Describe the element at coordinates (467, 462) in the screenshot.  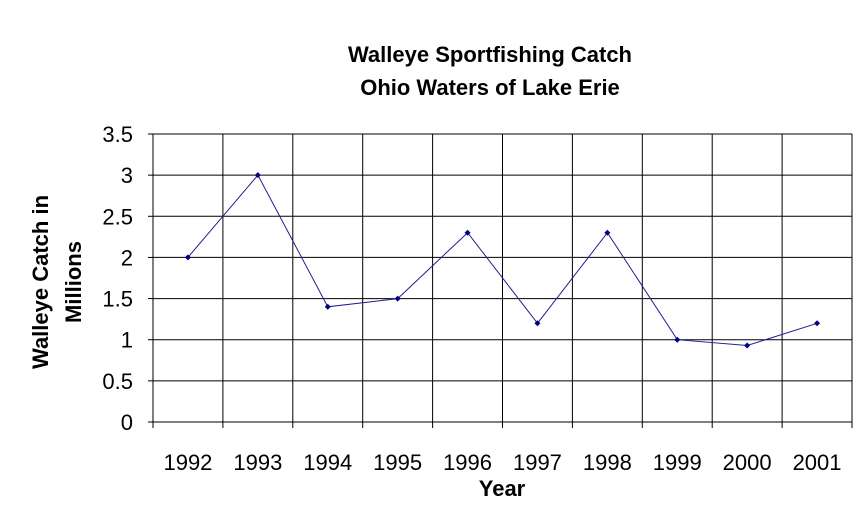
I see `x-tick-label: 1996` at that location.